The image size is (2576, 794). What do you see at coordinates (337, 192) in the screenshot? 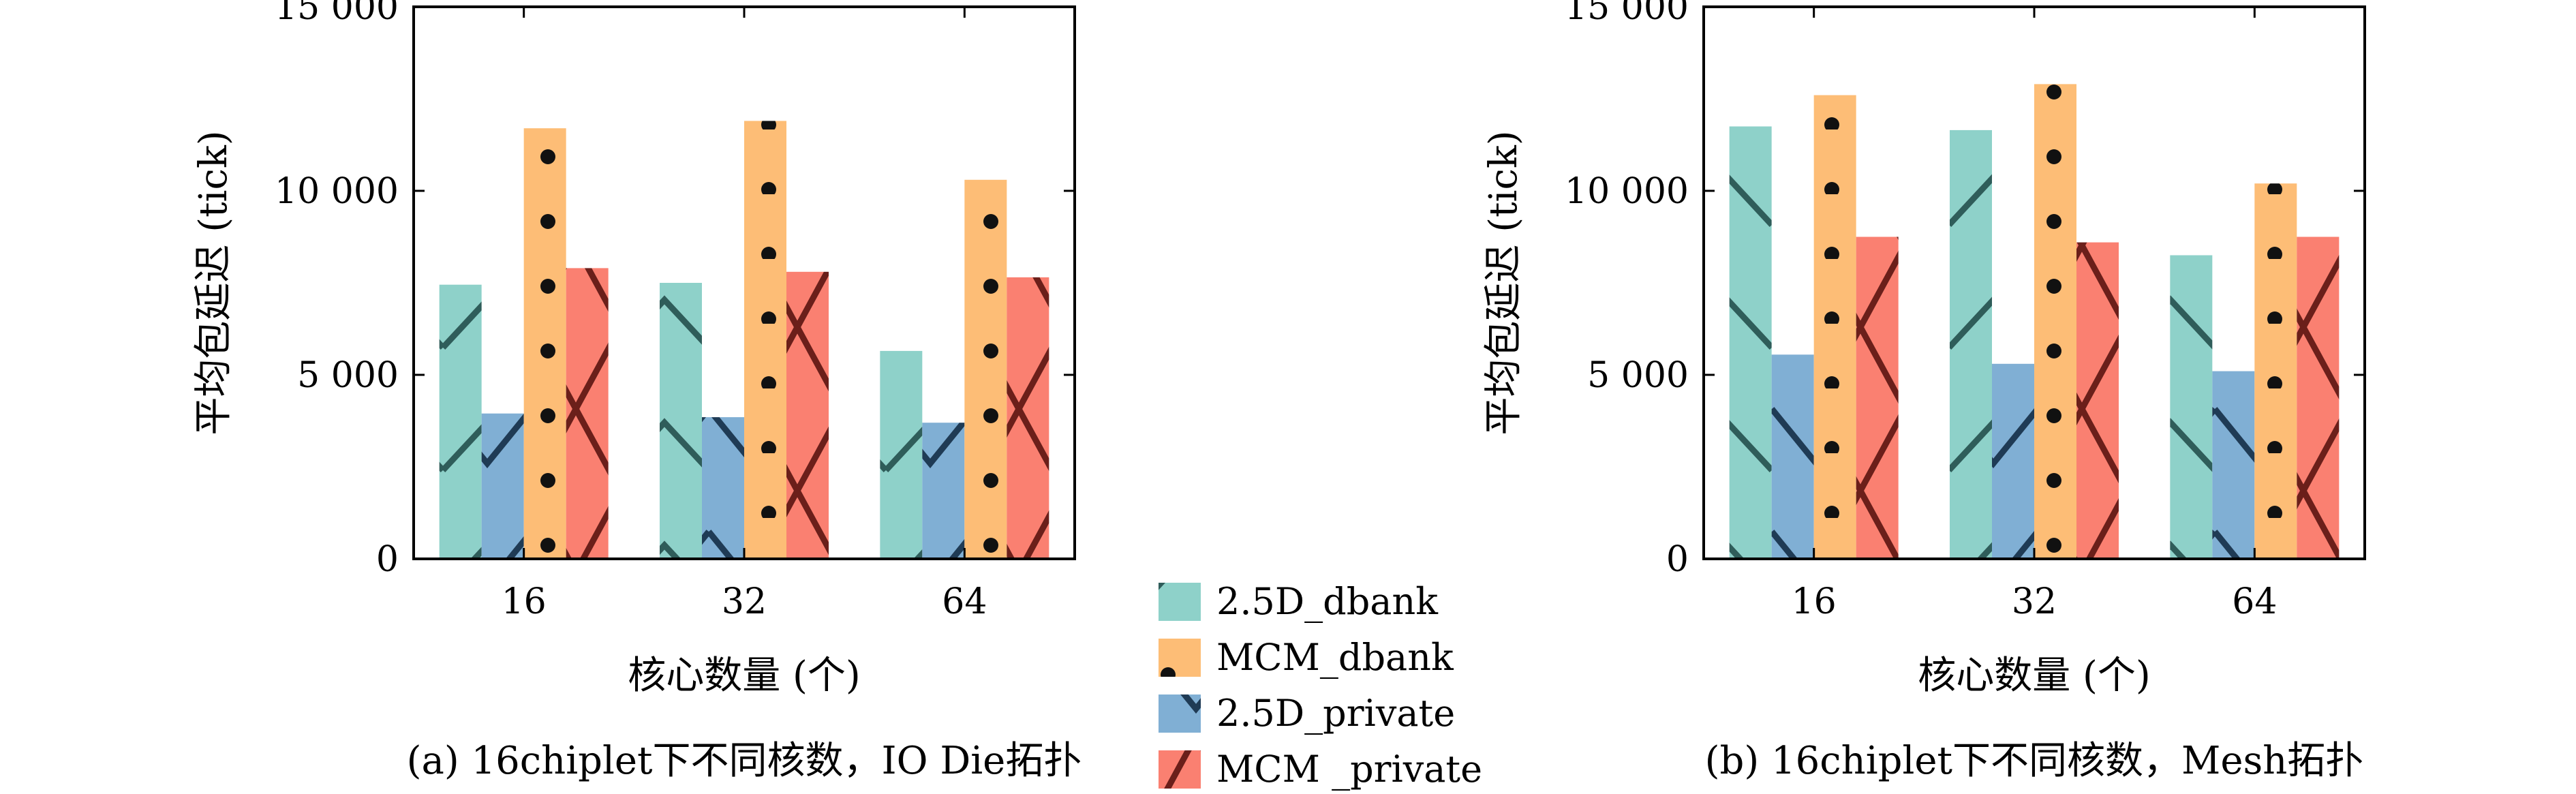
I see `y-tick-label-a-10000: 10 000` at bounding box center [337, 192].